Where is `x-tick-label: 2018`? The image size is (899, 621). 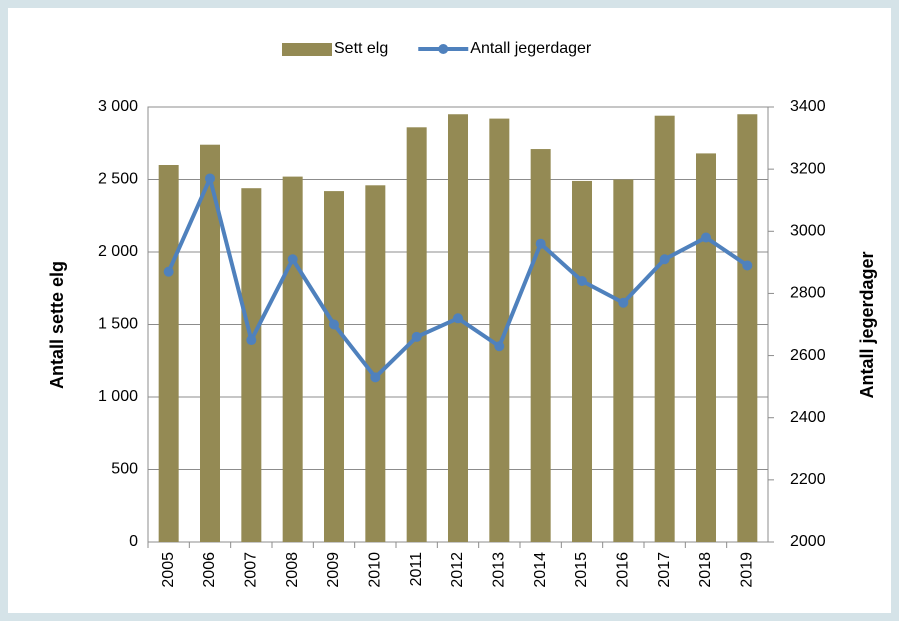
x-tick-label: 2018 is located at coordinates (705, 570).